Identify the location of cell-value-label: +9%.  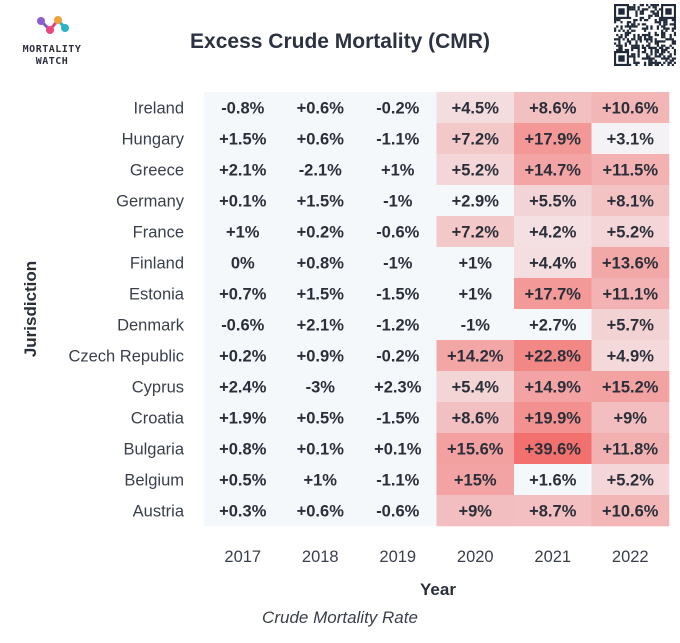
(631, 419).